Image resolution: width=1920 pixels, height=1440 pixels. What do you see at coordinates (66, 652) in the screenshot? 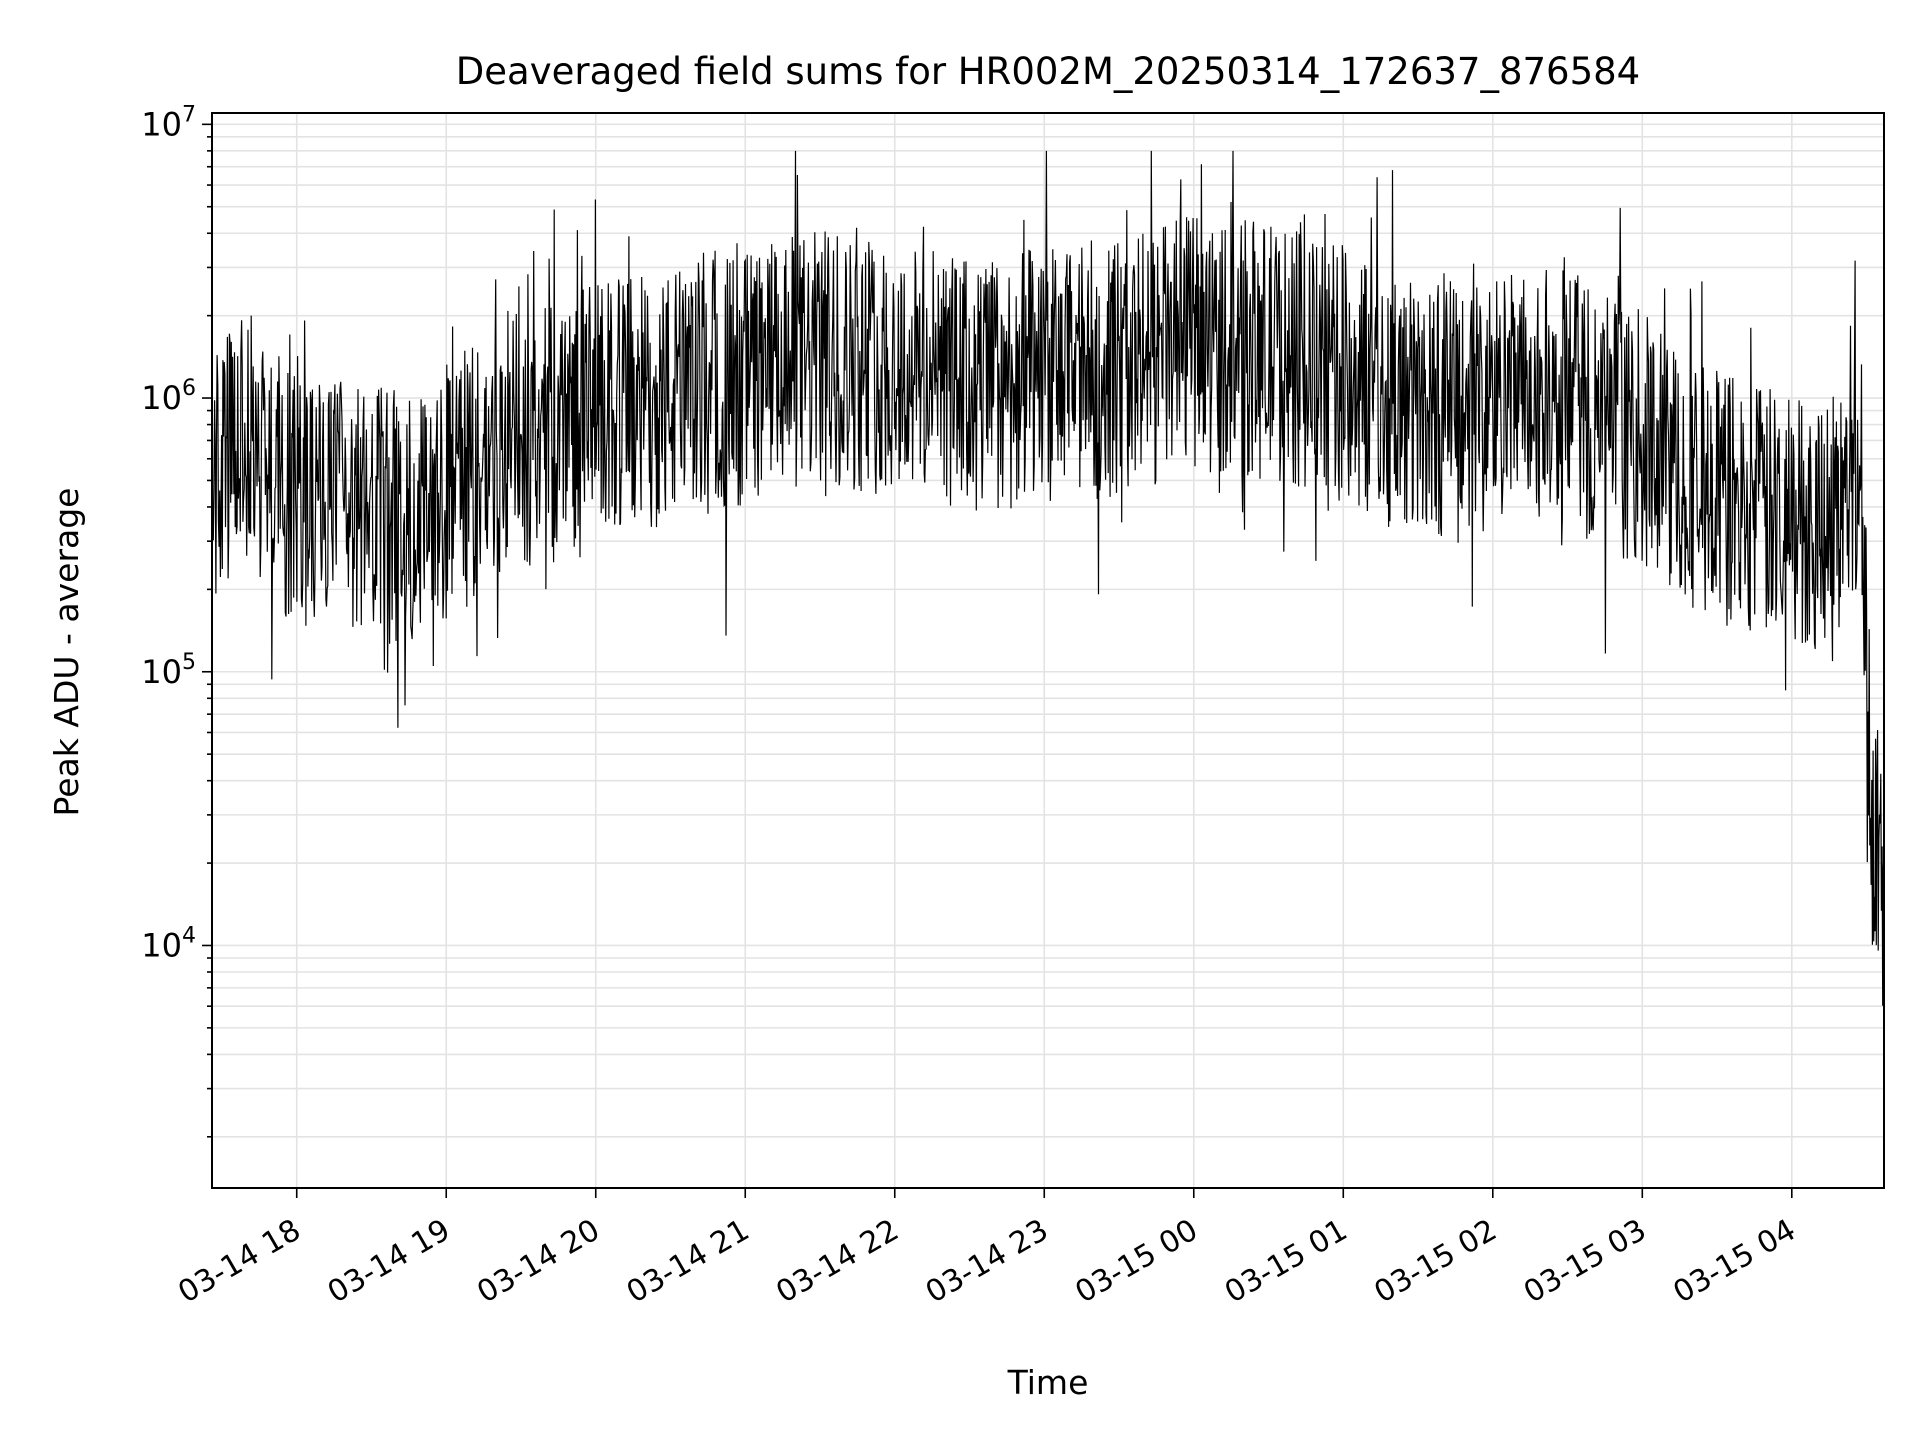
I see `y-axis-label: Peak ADU - average` at bounding box center [66, 652].